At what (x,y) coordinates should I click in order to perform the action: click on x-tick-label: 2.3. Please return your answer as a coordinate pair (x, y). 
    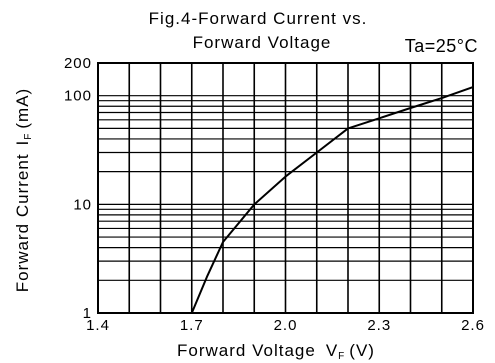
    Looking at the image, I should click on (379, 325).